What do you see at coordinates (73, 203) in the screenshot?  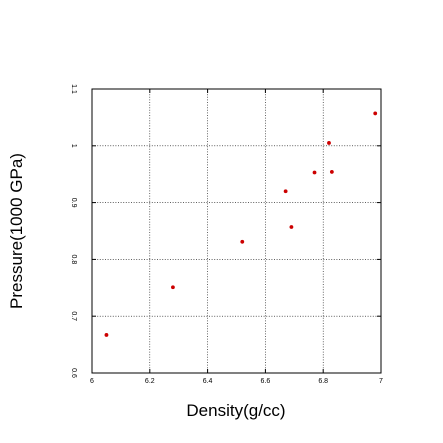 I see `y-tick-label: 0.9` at bounding box center [73, 203].